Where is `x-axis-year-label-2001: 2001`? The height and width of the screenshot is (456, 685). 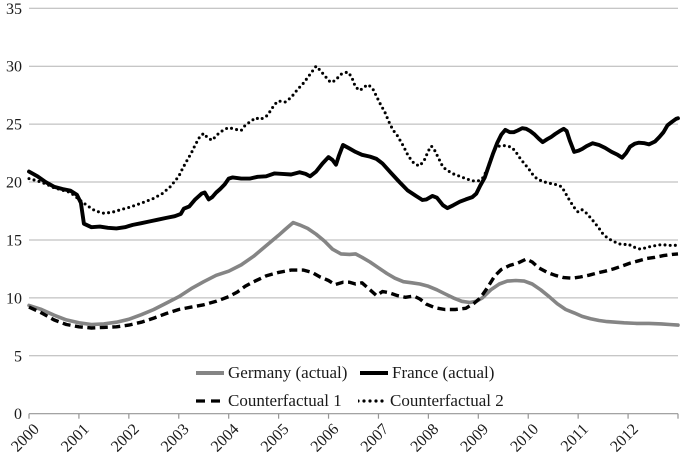
x-axis-year-label-2001: 2001 is located at coordinates (75, 438).